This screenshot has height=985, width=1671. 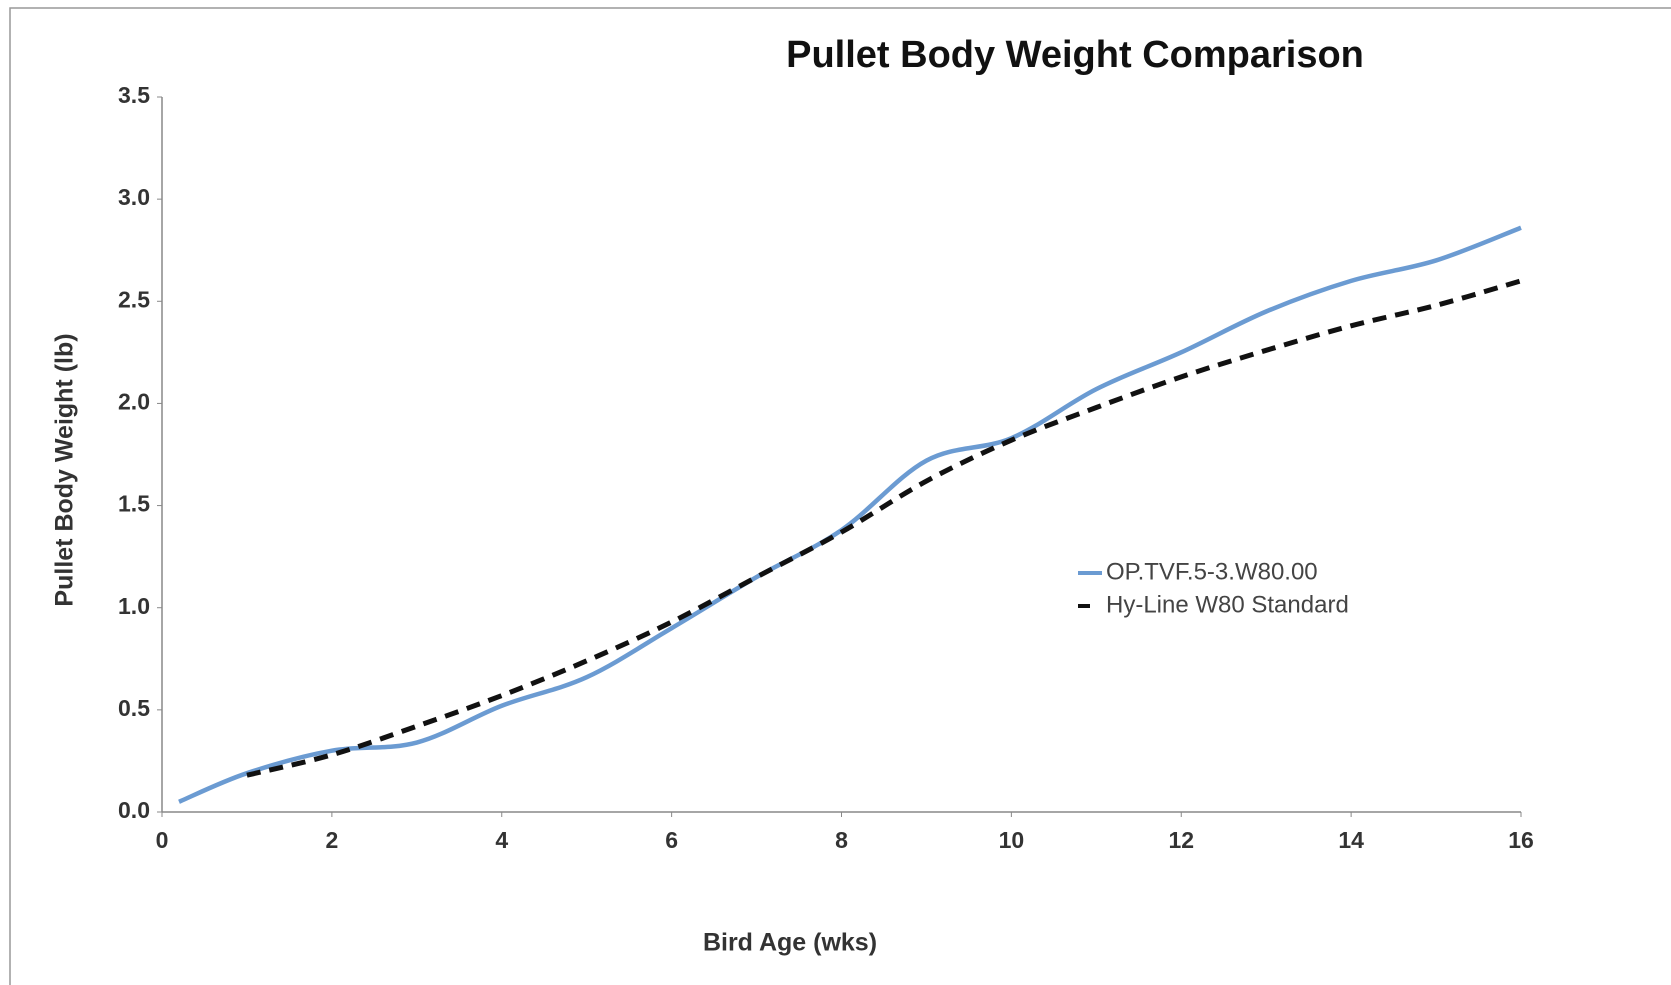 What do you see at coordinates (501, 840) in the screenshot?
I see `x-tick-label: 4` at bounding box center [501, 840].